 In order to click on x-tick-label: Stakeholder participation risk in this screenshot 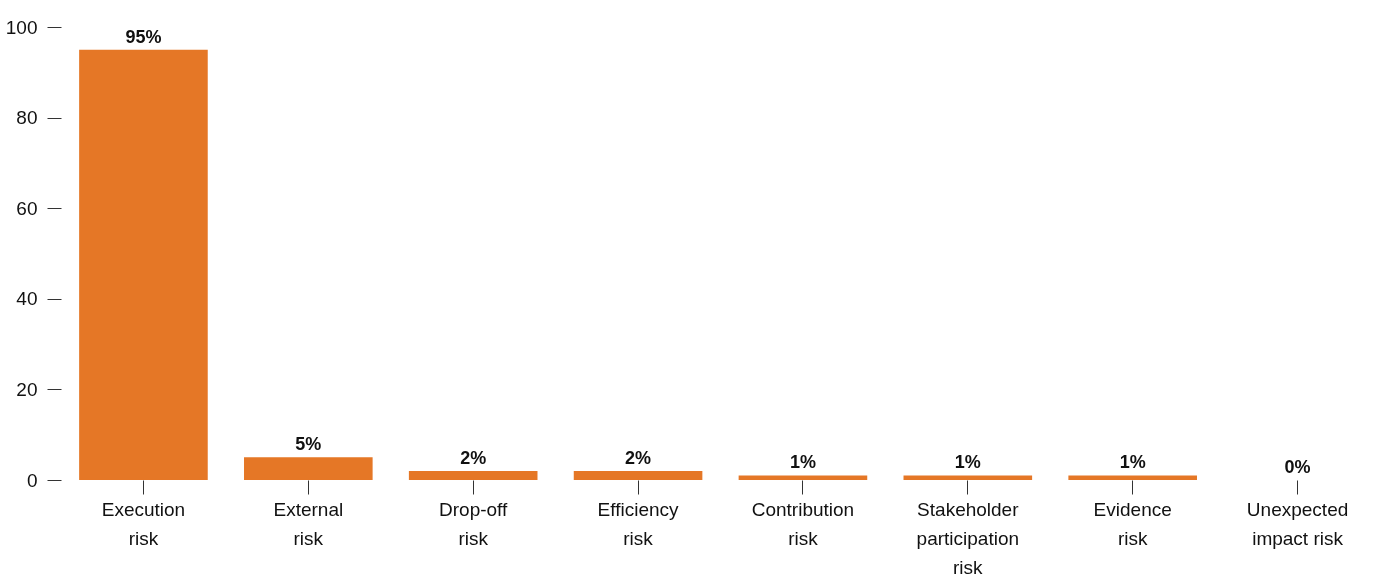, I will do `click(968, 537)`.